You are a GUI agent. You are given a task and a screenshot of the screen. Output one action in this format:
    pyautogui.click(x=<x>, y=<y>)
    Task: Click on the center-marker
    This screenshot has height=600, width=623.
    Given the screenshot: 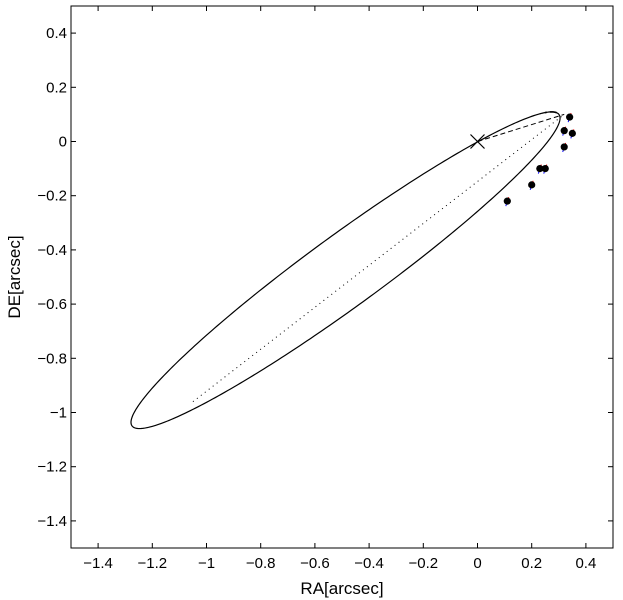 What is the action you would take?
    pyautogui.click(x=477, y=141)
    